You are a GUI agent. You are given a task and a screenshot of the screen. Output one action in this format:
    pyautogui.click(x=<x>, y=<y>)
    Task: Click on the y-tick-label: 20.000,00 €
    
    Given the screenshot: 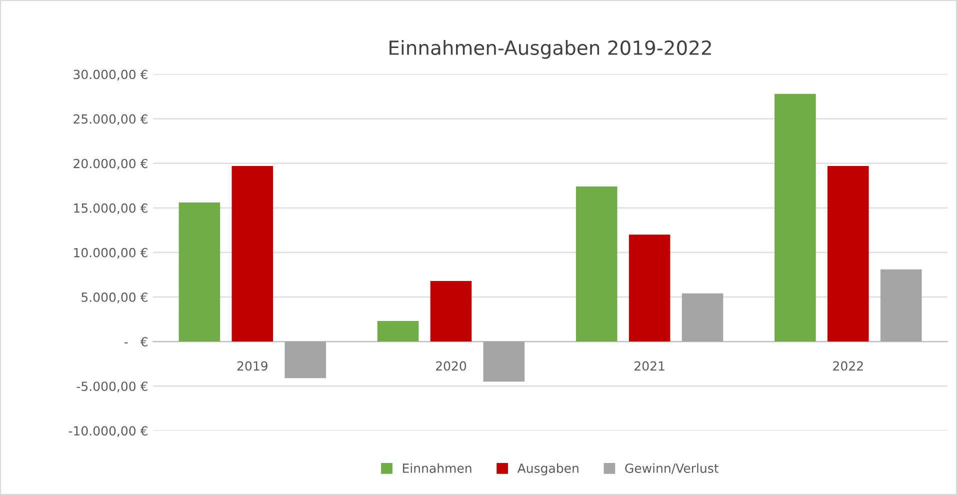 What is the action you would take?
    pyautogui.click(x=111, y=164)
    